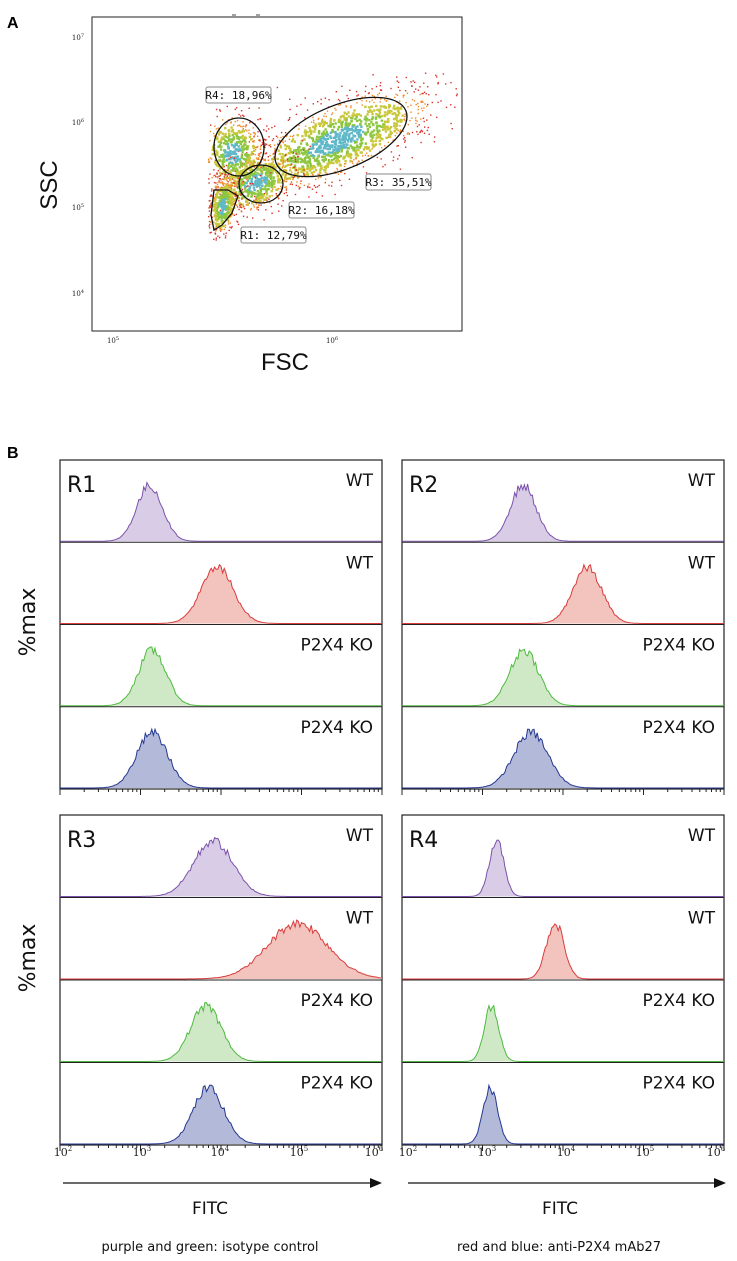  What do you see at coordinates (559, 1247) in the screenshot?
I see `caption-antibody: red and blue: anti-P2X4 mAb27` at bounding box center [559, 1247].